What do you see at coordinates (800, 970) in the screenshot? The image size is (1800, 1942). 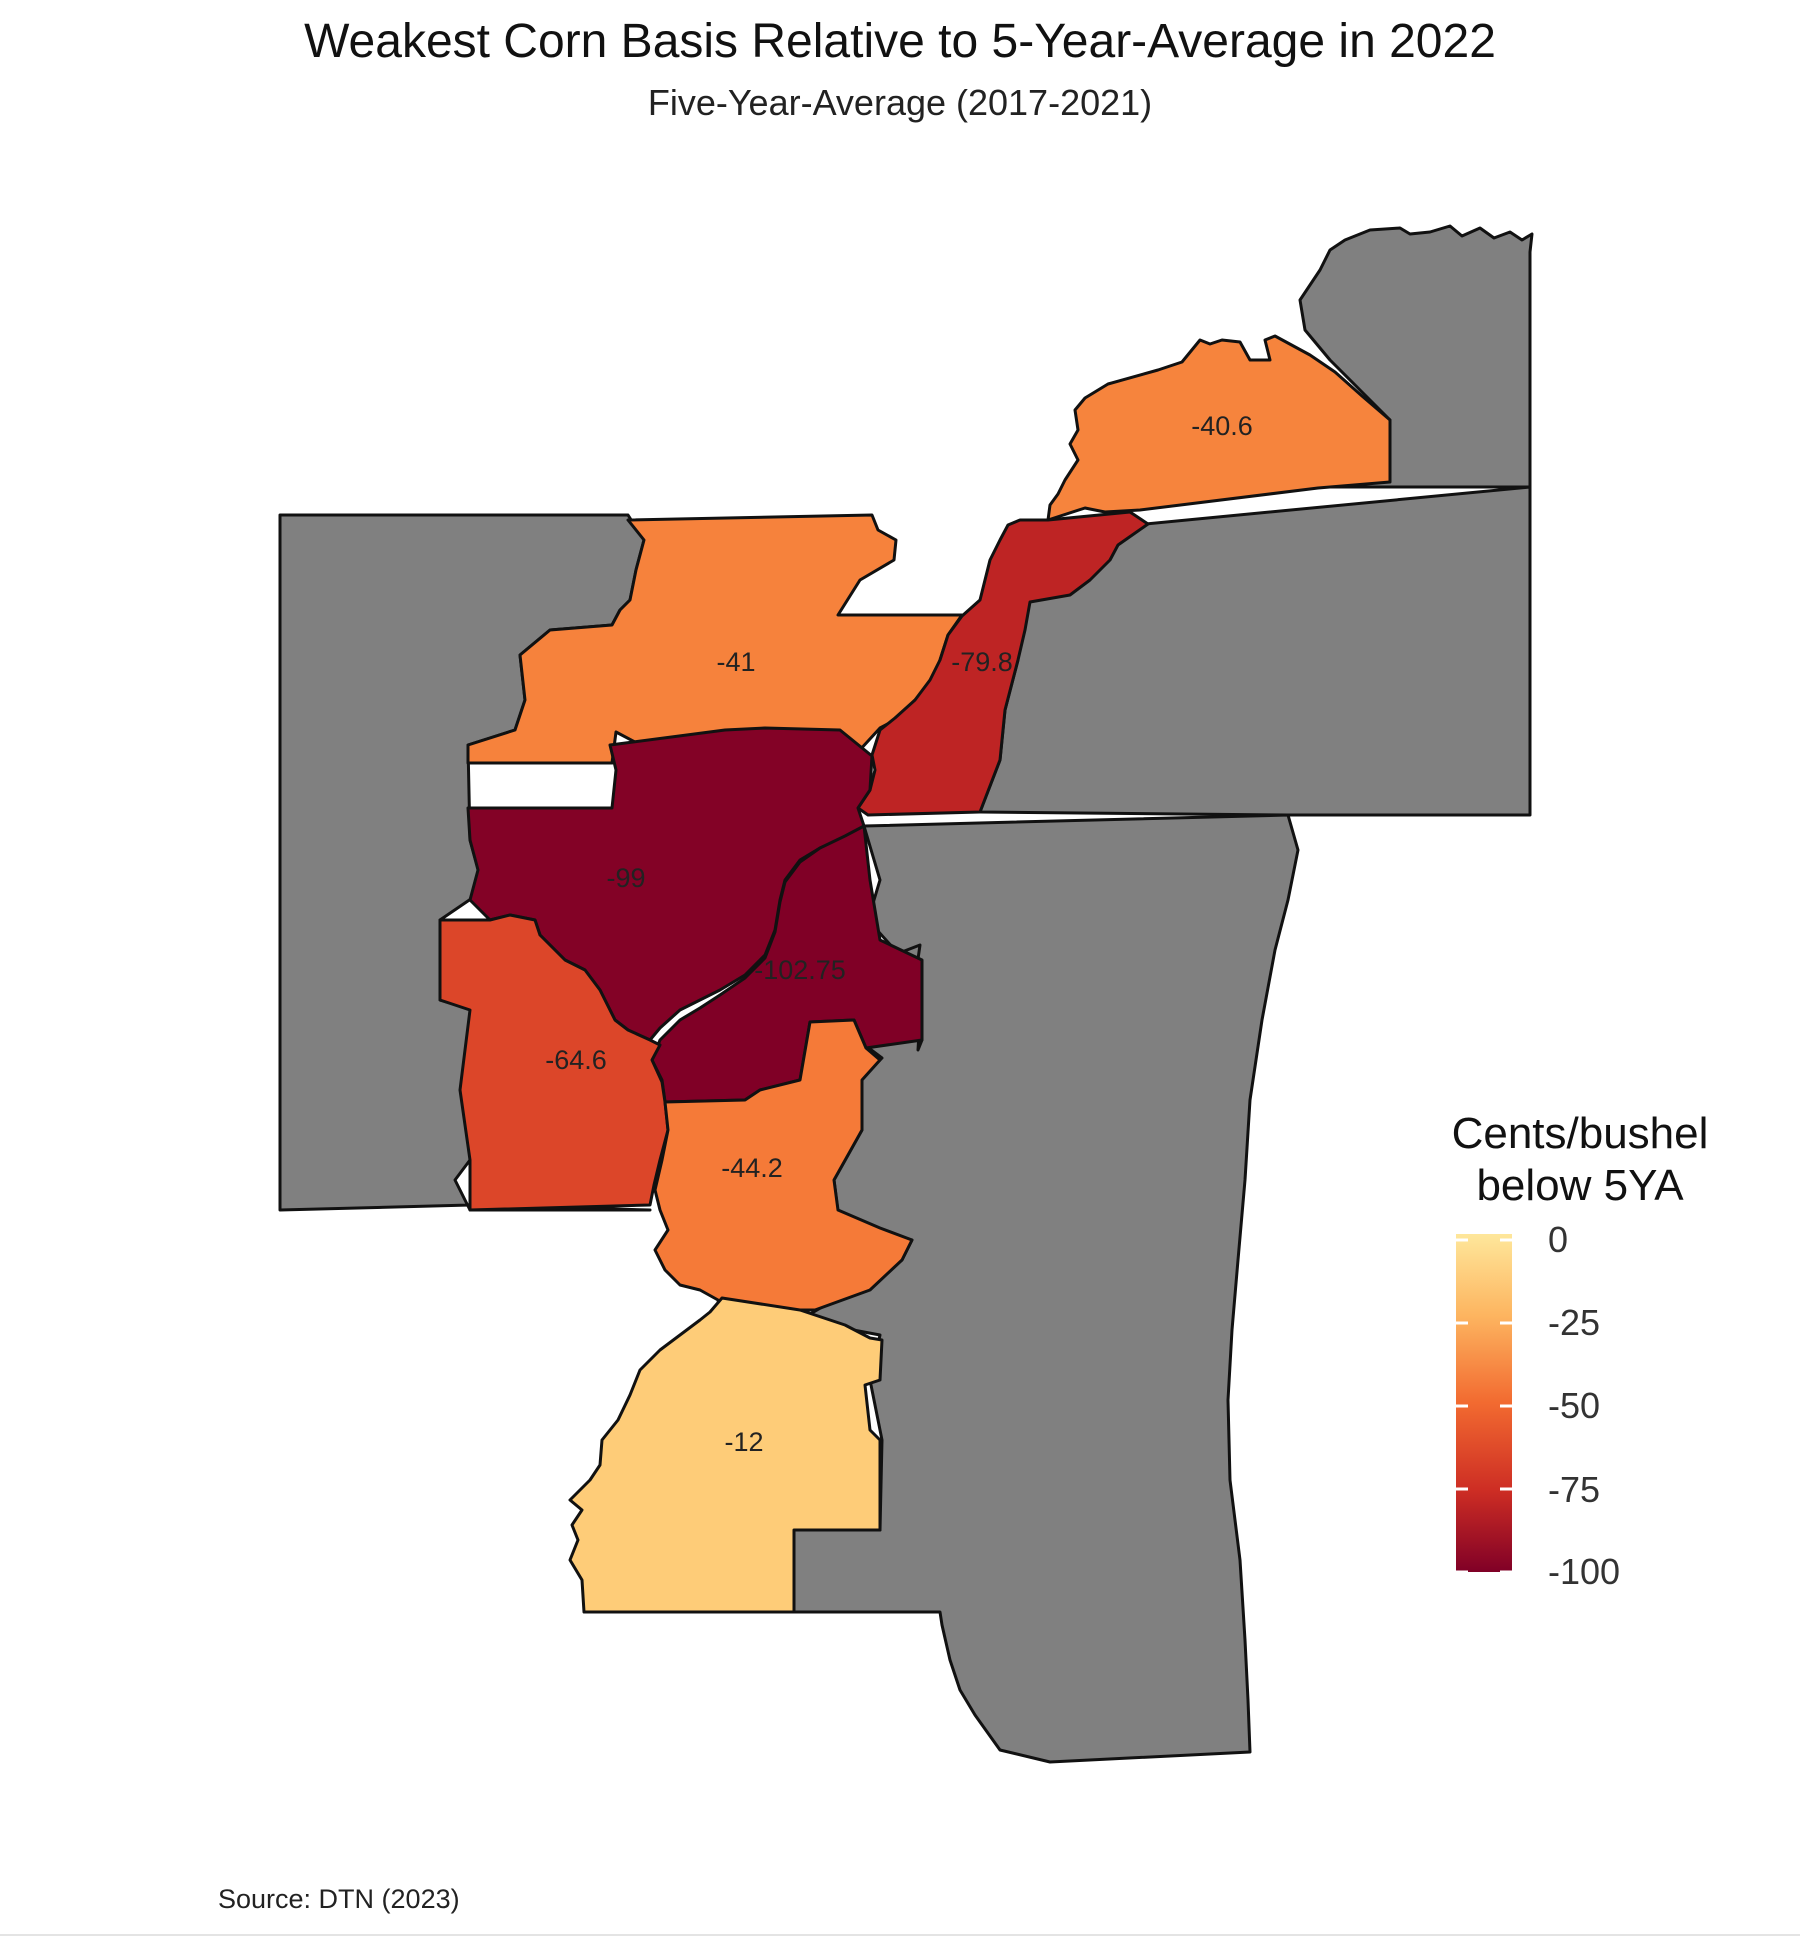 I see `region-value-label: -102.75` at bounding box center [800, 970].